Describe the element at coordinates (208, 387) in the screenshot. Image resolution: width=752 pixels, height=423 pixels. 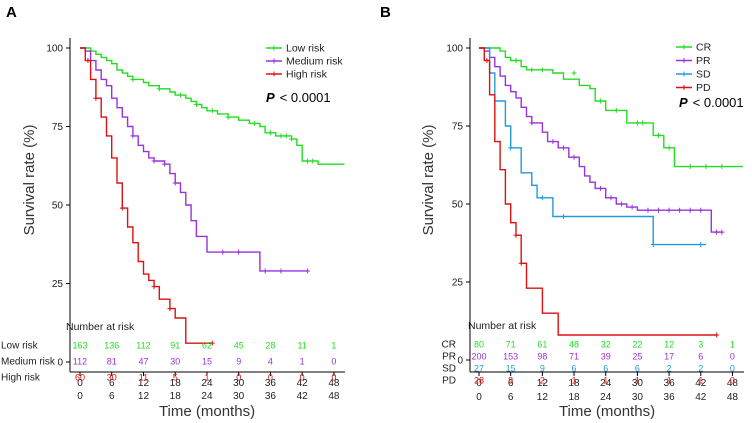
I see `panel-a-x-ticks: 0 6 12 18 24 30 36 42 480 6 12 18 24 30 36 42 48` at that location.